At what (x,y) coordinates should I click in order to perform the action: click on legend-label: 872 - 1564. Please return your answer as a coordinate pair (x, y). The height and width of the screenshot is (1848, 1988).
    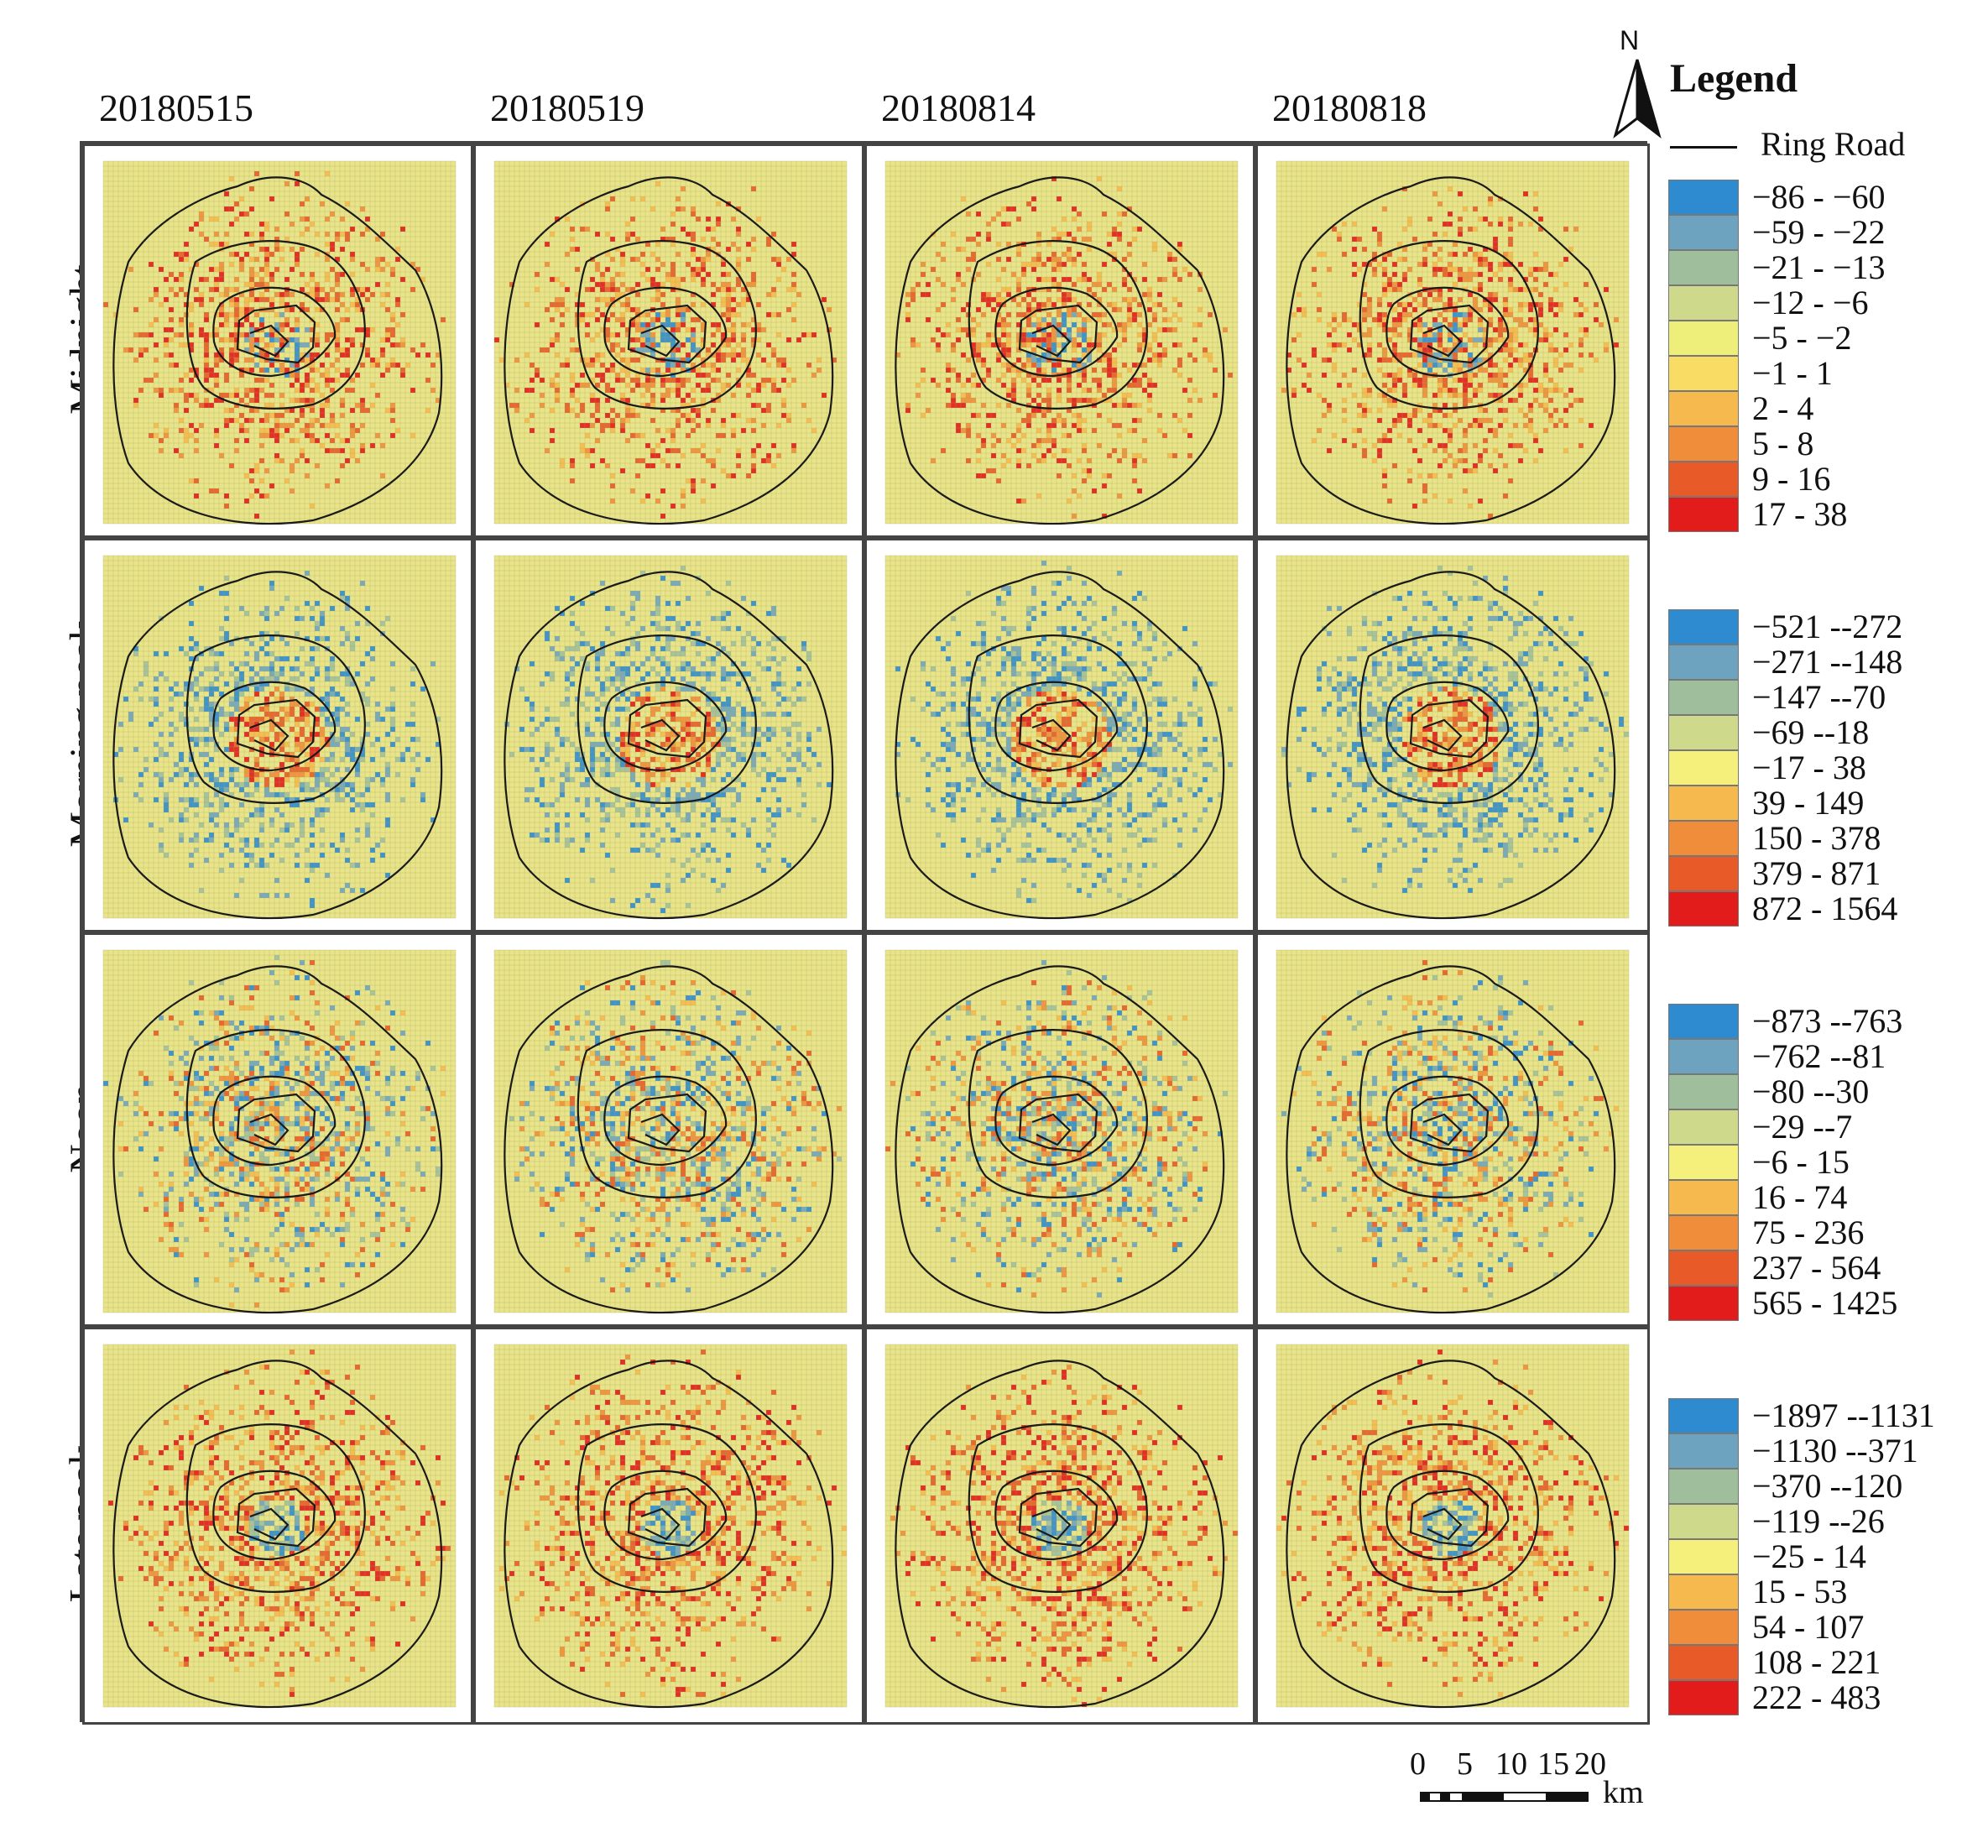
    Looking at the image, I should click on (1825, 908).